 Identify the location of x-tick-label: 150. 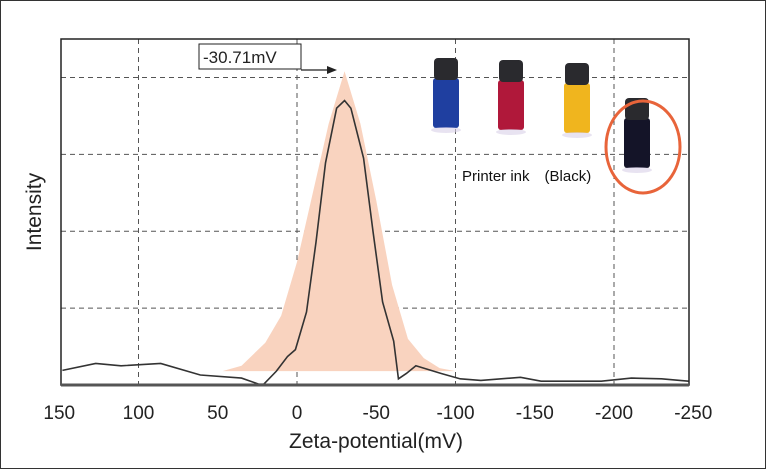
(59, 413).